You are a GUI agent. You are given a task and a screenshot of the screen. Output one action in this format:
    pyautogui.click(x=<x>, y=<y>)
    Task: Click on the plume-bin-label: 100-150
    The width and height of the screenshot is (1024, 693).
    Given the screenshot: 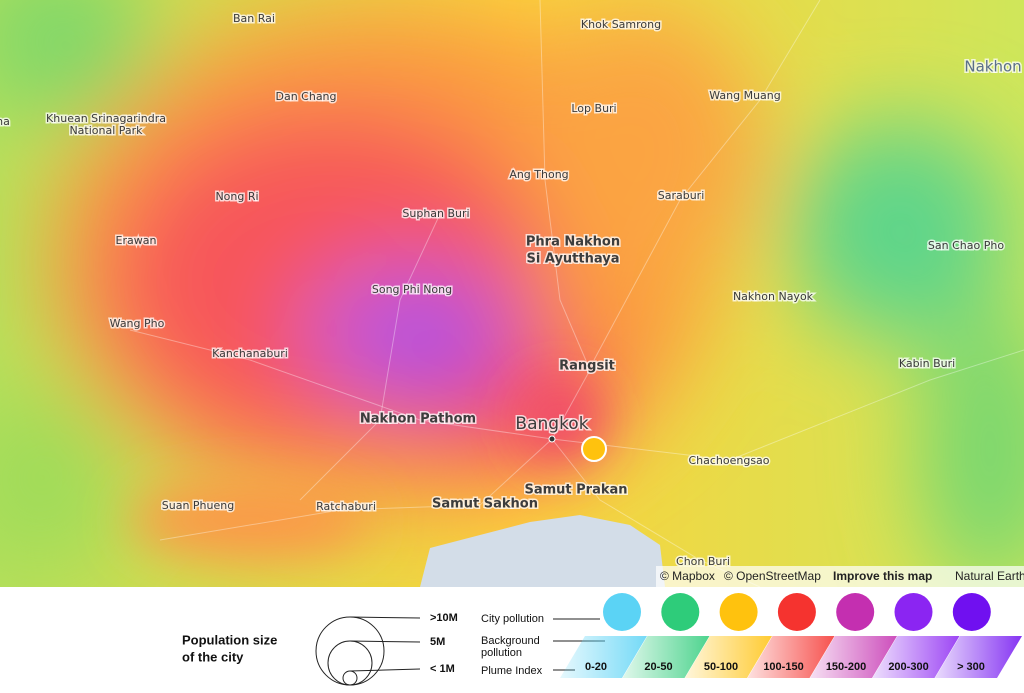 What is the action you would take?
    pyautogui.click(x=783, y=667)
    